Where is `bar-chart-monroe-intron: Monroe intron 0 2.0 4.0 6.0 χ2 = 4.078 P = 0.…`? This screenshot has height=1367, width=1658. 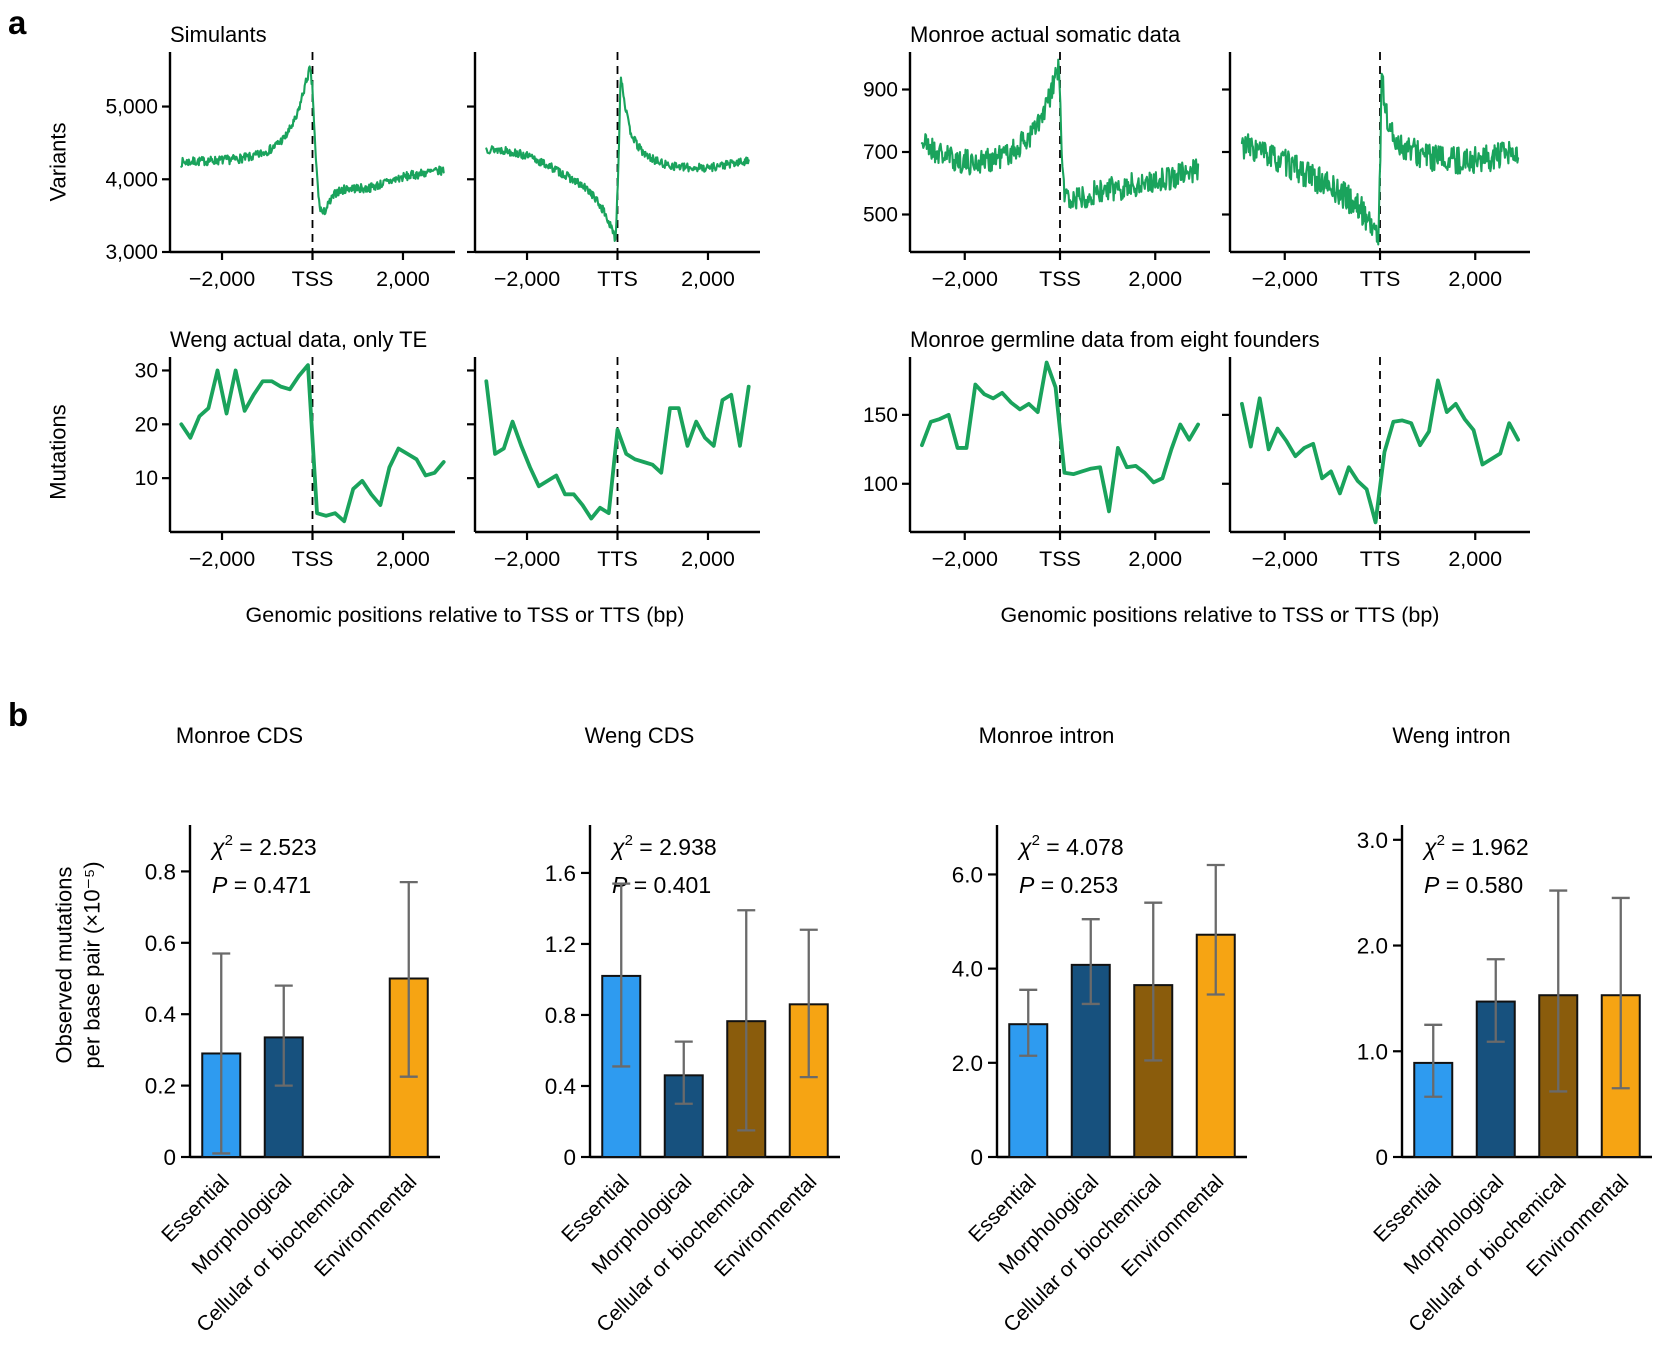
bar-chart-monroe-intron: Monroe intron 0 2.0 4.0 6.0 χ2 = 4.078 P = 0.… is located at coordinates (1094, 1045).